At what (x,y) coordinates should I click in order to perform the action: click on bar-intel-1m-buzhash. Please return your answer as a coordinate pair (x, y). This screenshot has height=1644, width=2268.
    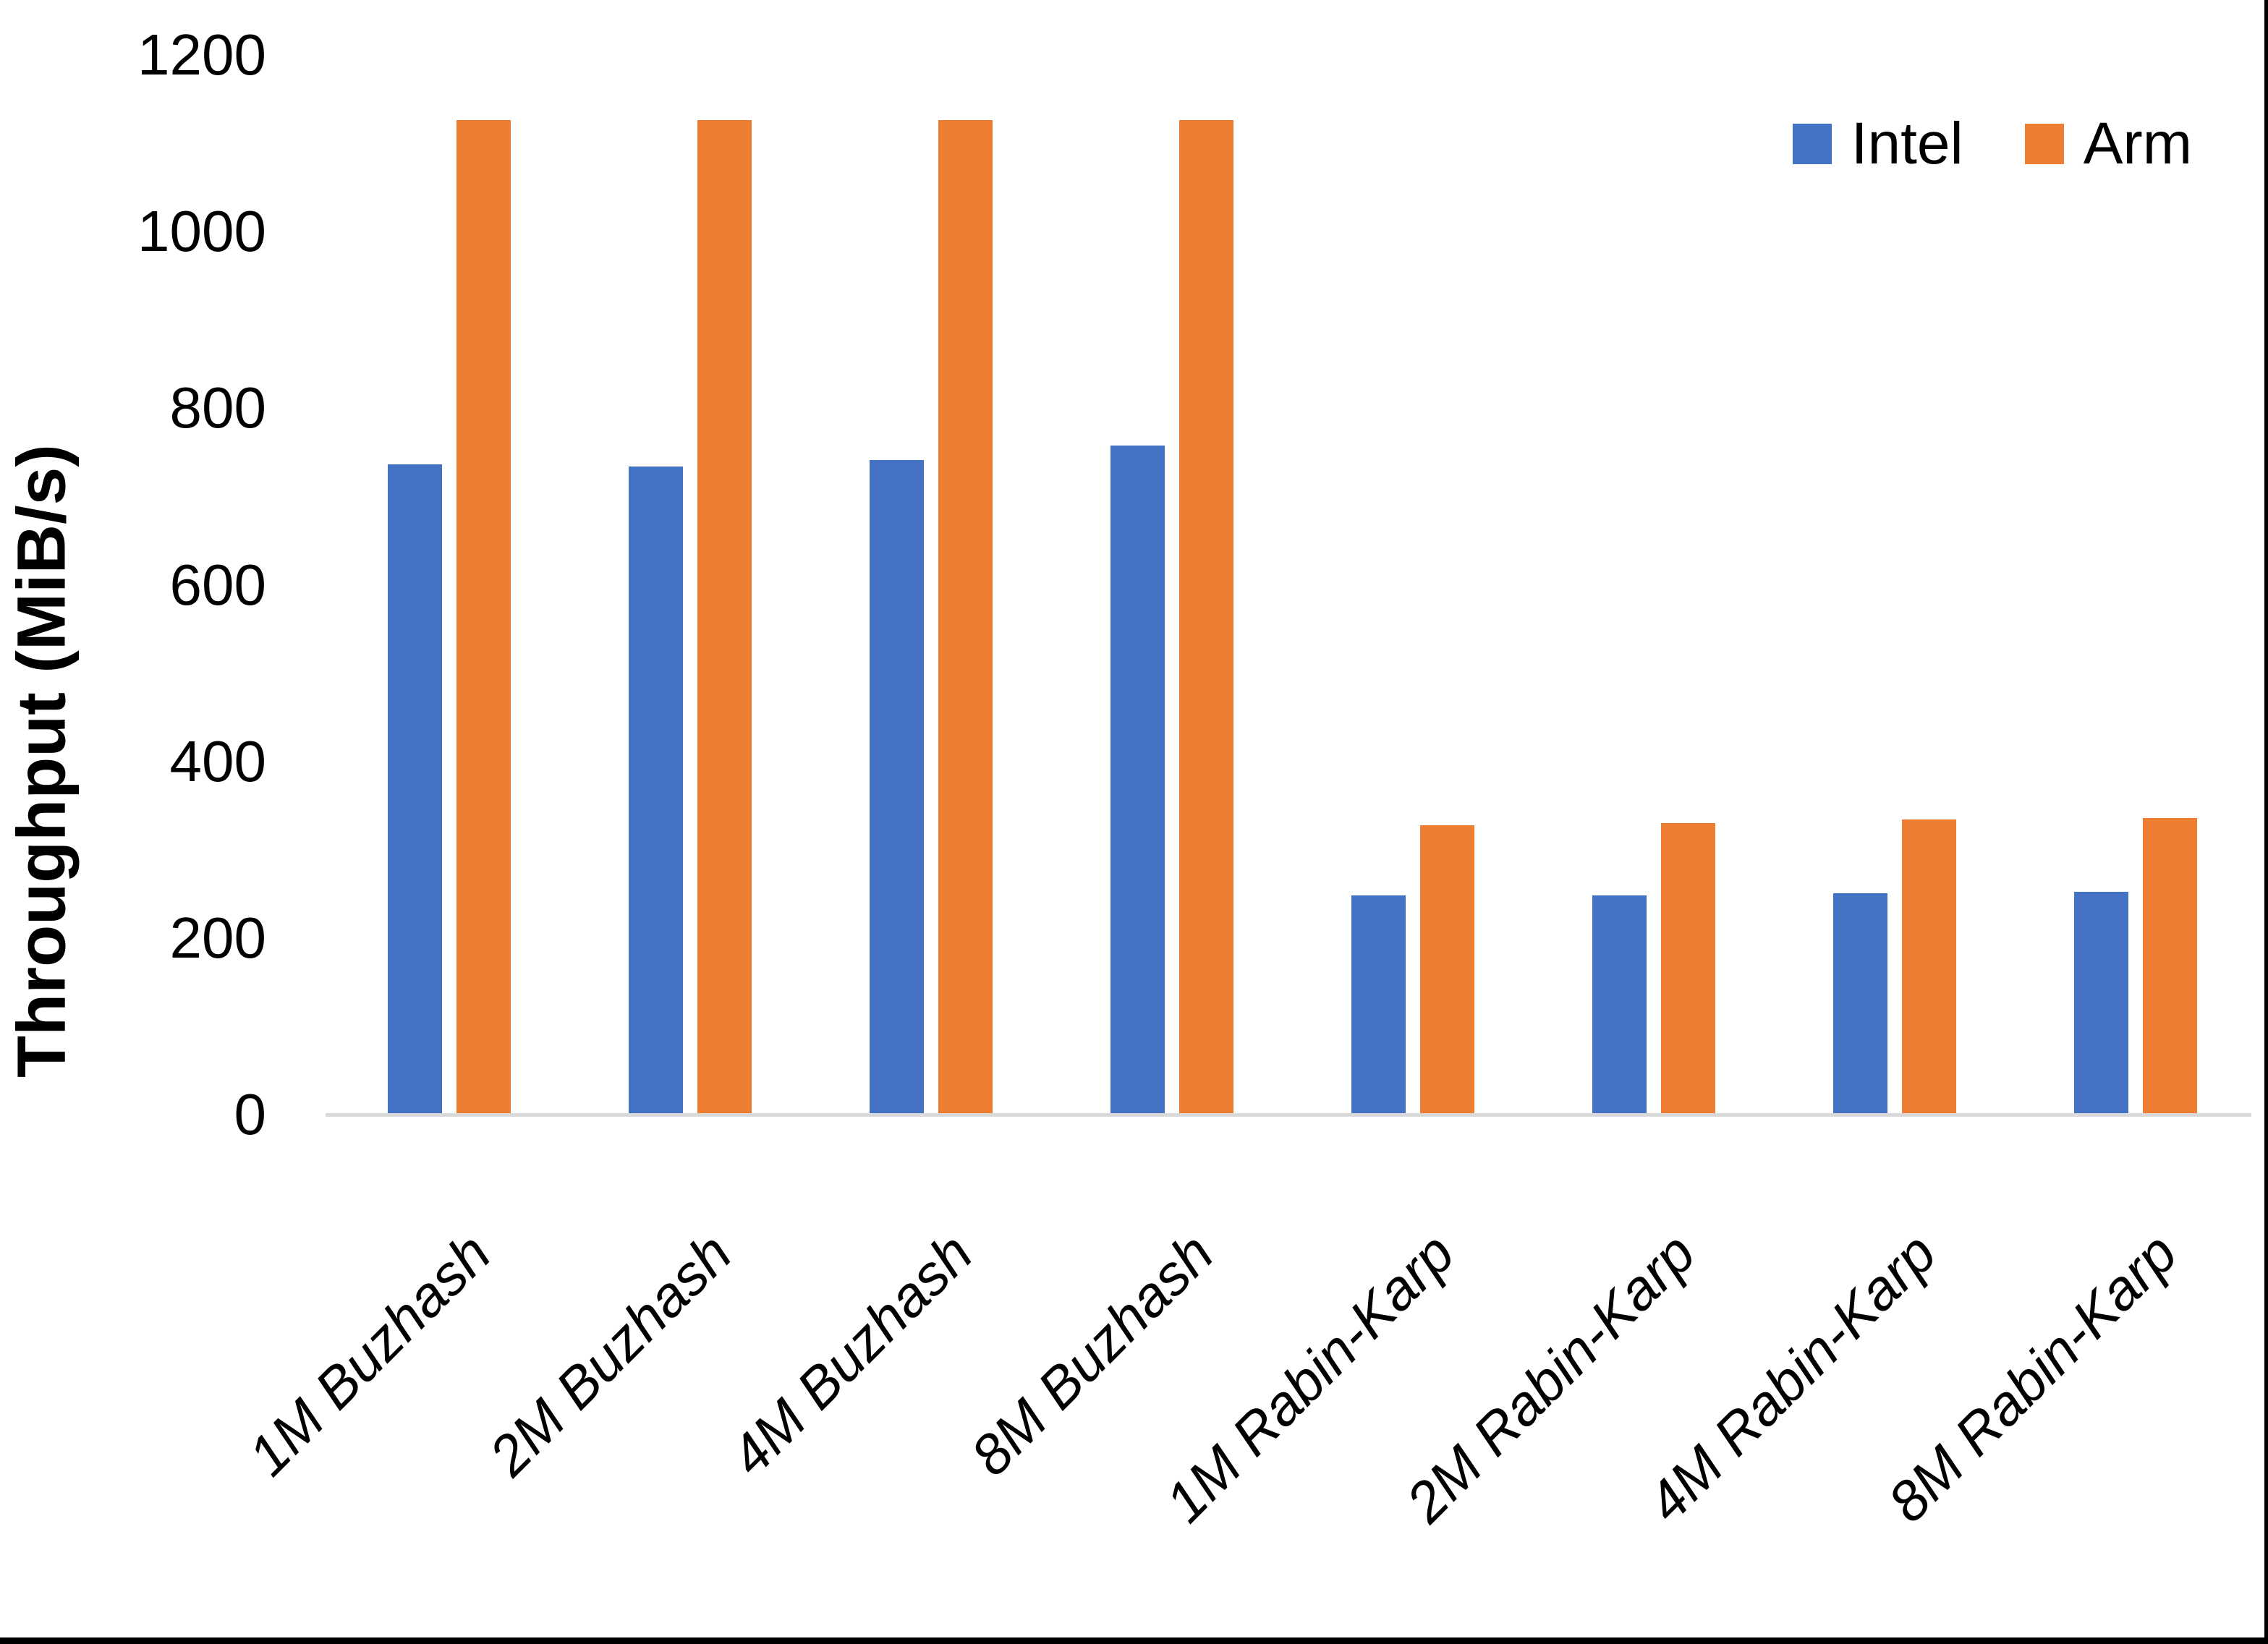
    Looking at the image, I should click on (415, 789).